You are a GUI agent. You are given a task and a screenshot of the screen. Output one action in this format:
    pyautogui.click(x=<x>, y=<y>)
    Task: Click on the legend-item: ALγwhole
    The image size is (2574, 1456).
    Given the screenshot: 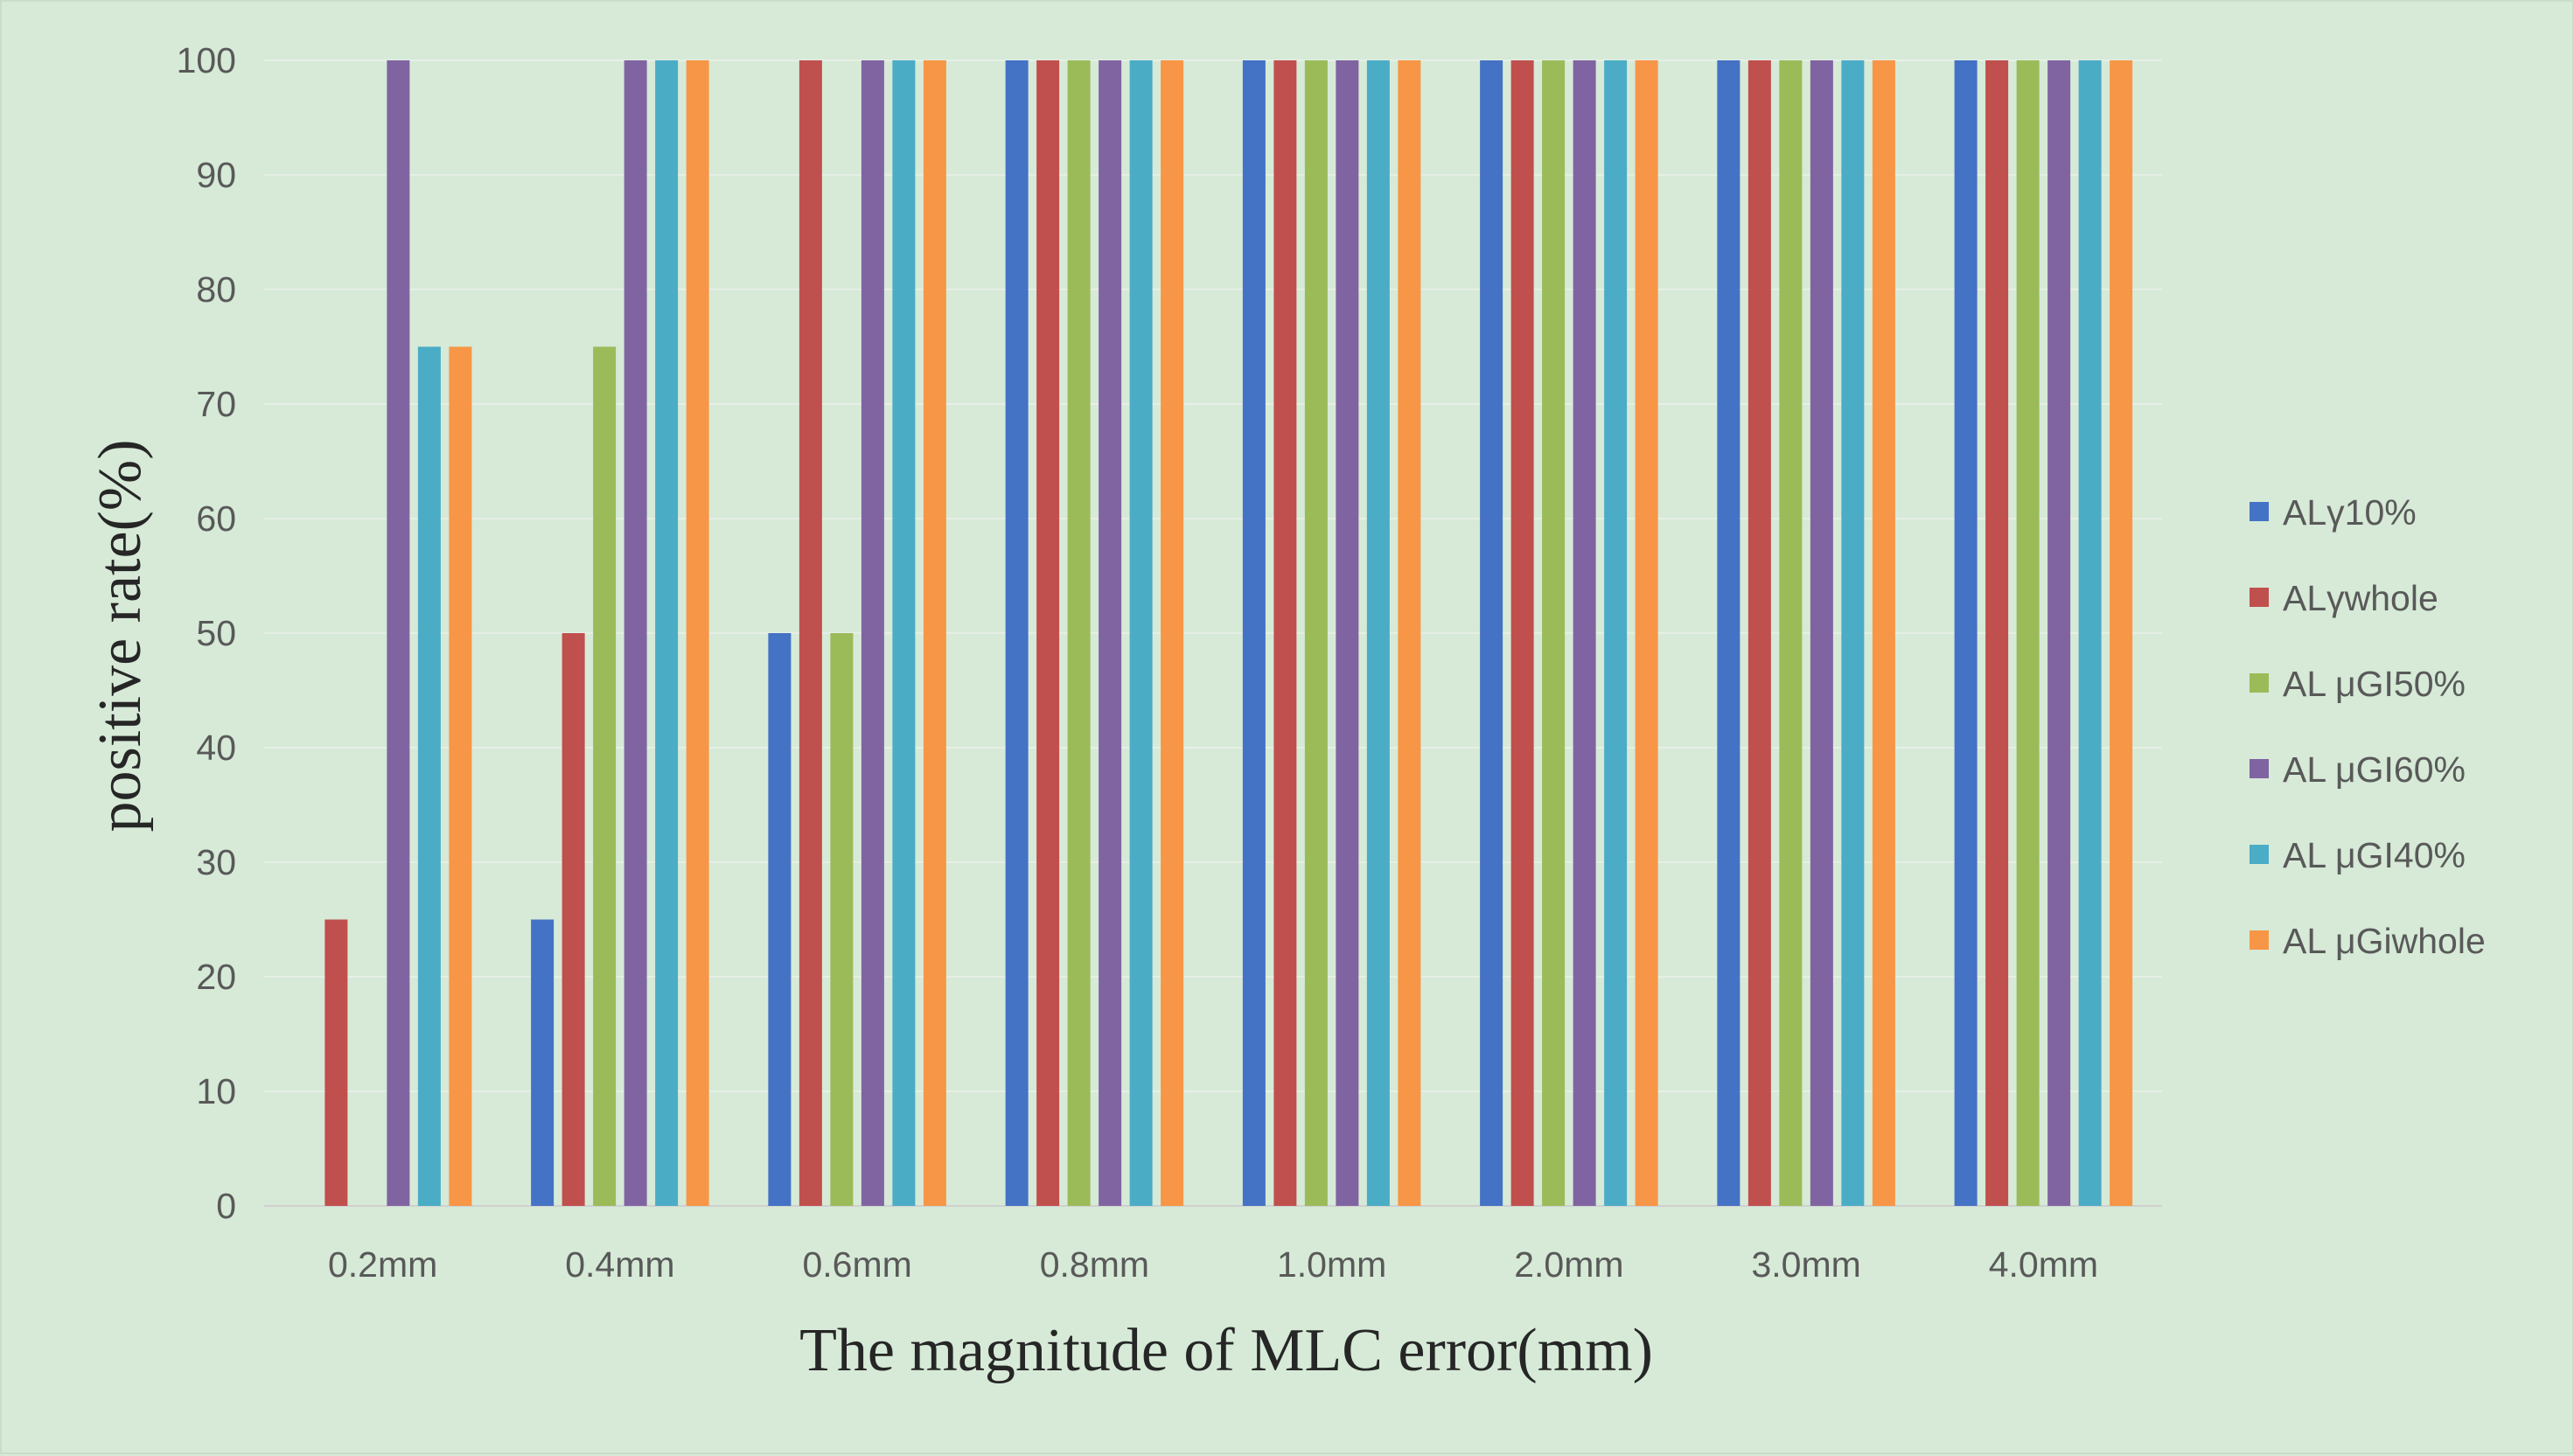 What is the action you would take?
    pyautogui.click(x=2344, y=598)
    